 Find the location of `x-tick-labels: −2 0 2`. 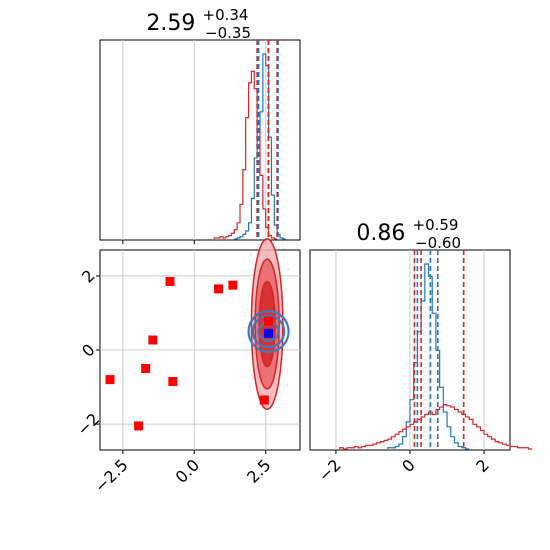

x-tick-labels: −2 0 2 is located at coordinates (404, 470).